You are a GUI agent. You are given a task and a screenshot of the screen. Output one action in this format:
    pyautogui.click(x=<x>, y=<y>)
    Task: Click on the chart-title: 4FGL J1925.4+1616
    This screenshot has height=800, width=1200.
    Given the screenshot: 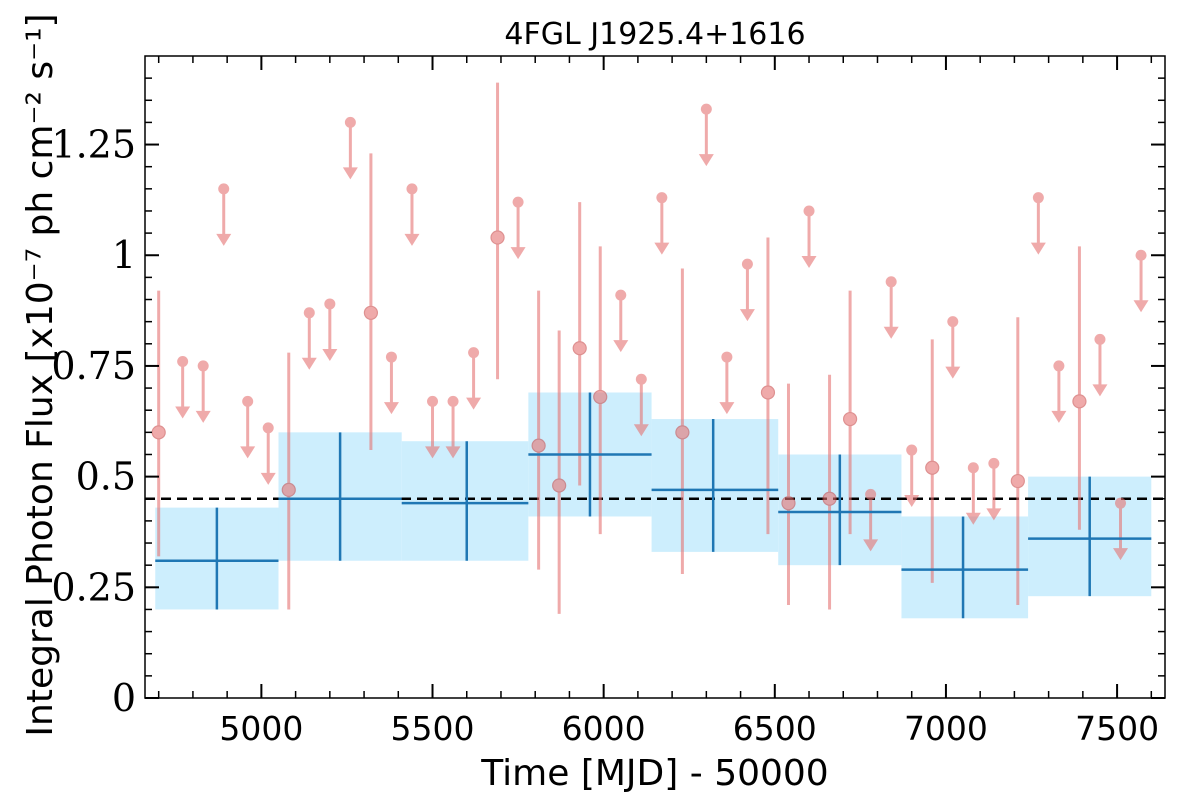 What is the action you would take?
    pyautogui.click(x=654, y=34)
    